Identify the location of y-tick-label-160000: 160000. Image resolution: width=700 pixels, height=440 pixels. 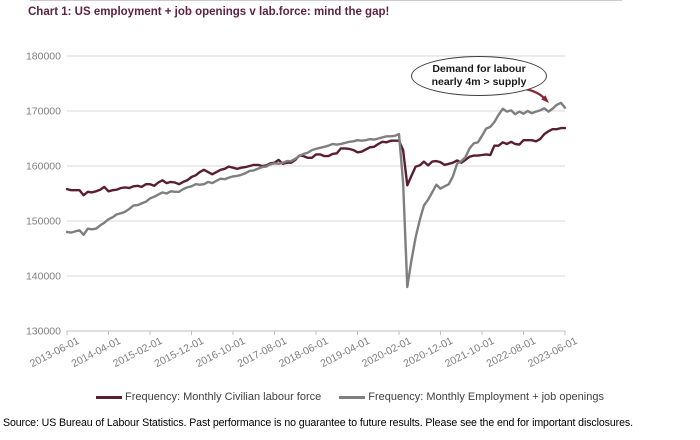
(43, 167).